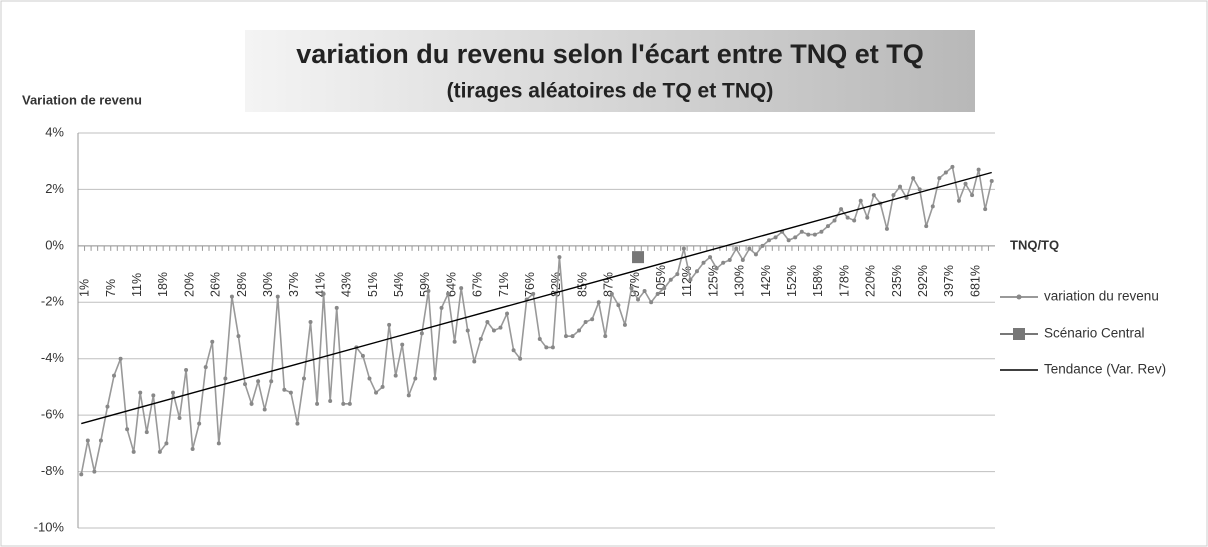 The image size is (1208, 547). What do you see at coordinates (923, 281) in the screenshot?
I see `x-tick-label: 292%` at bounding box center [923, 281].